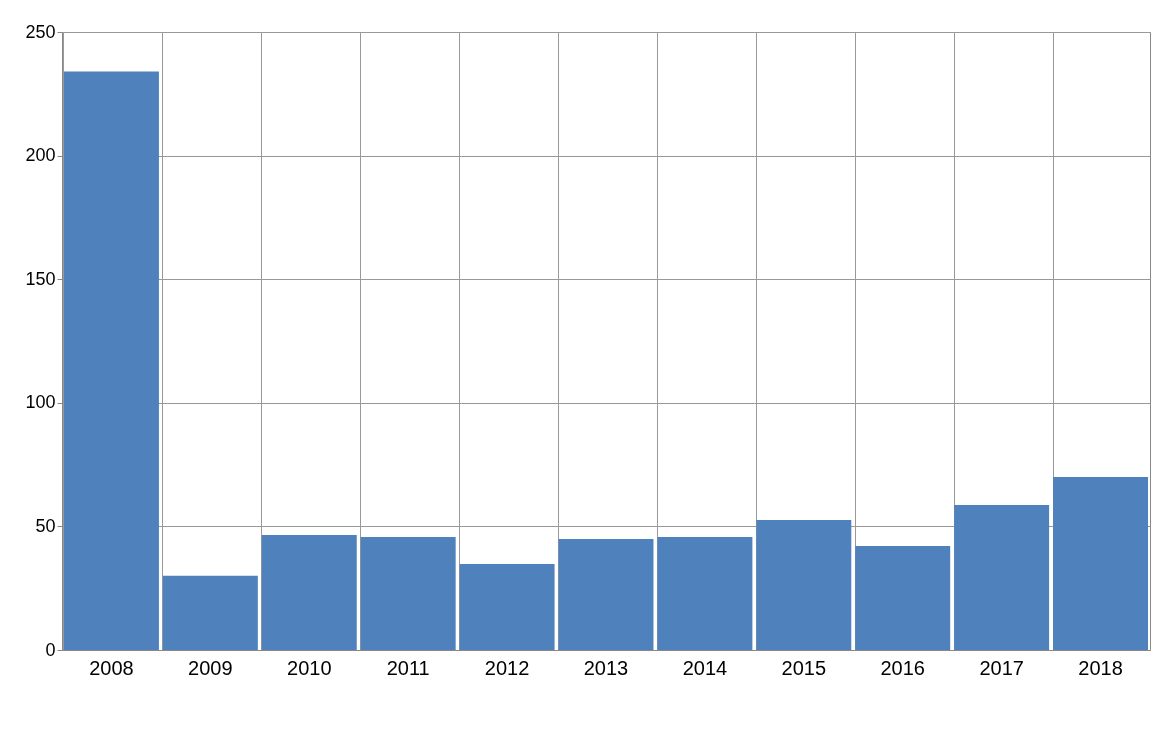 This screenshot has width=1172, height=734. What do you see at coordinates (408, 667) in the screenshot?
I see `x-tick-label: 2011` at bounding box center [408, 667].